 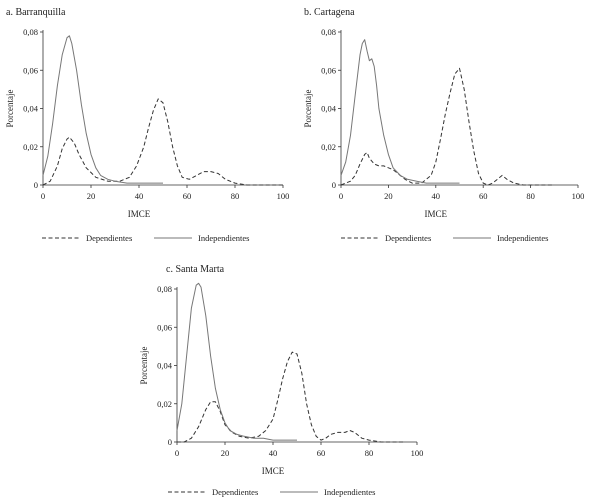 What do you see at coordinates (195, 269) in the screenshot?
I see `chart-title: c. Santa Marta` at bounding box center [195, 269].